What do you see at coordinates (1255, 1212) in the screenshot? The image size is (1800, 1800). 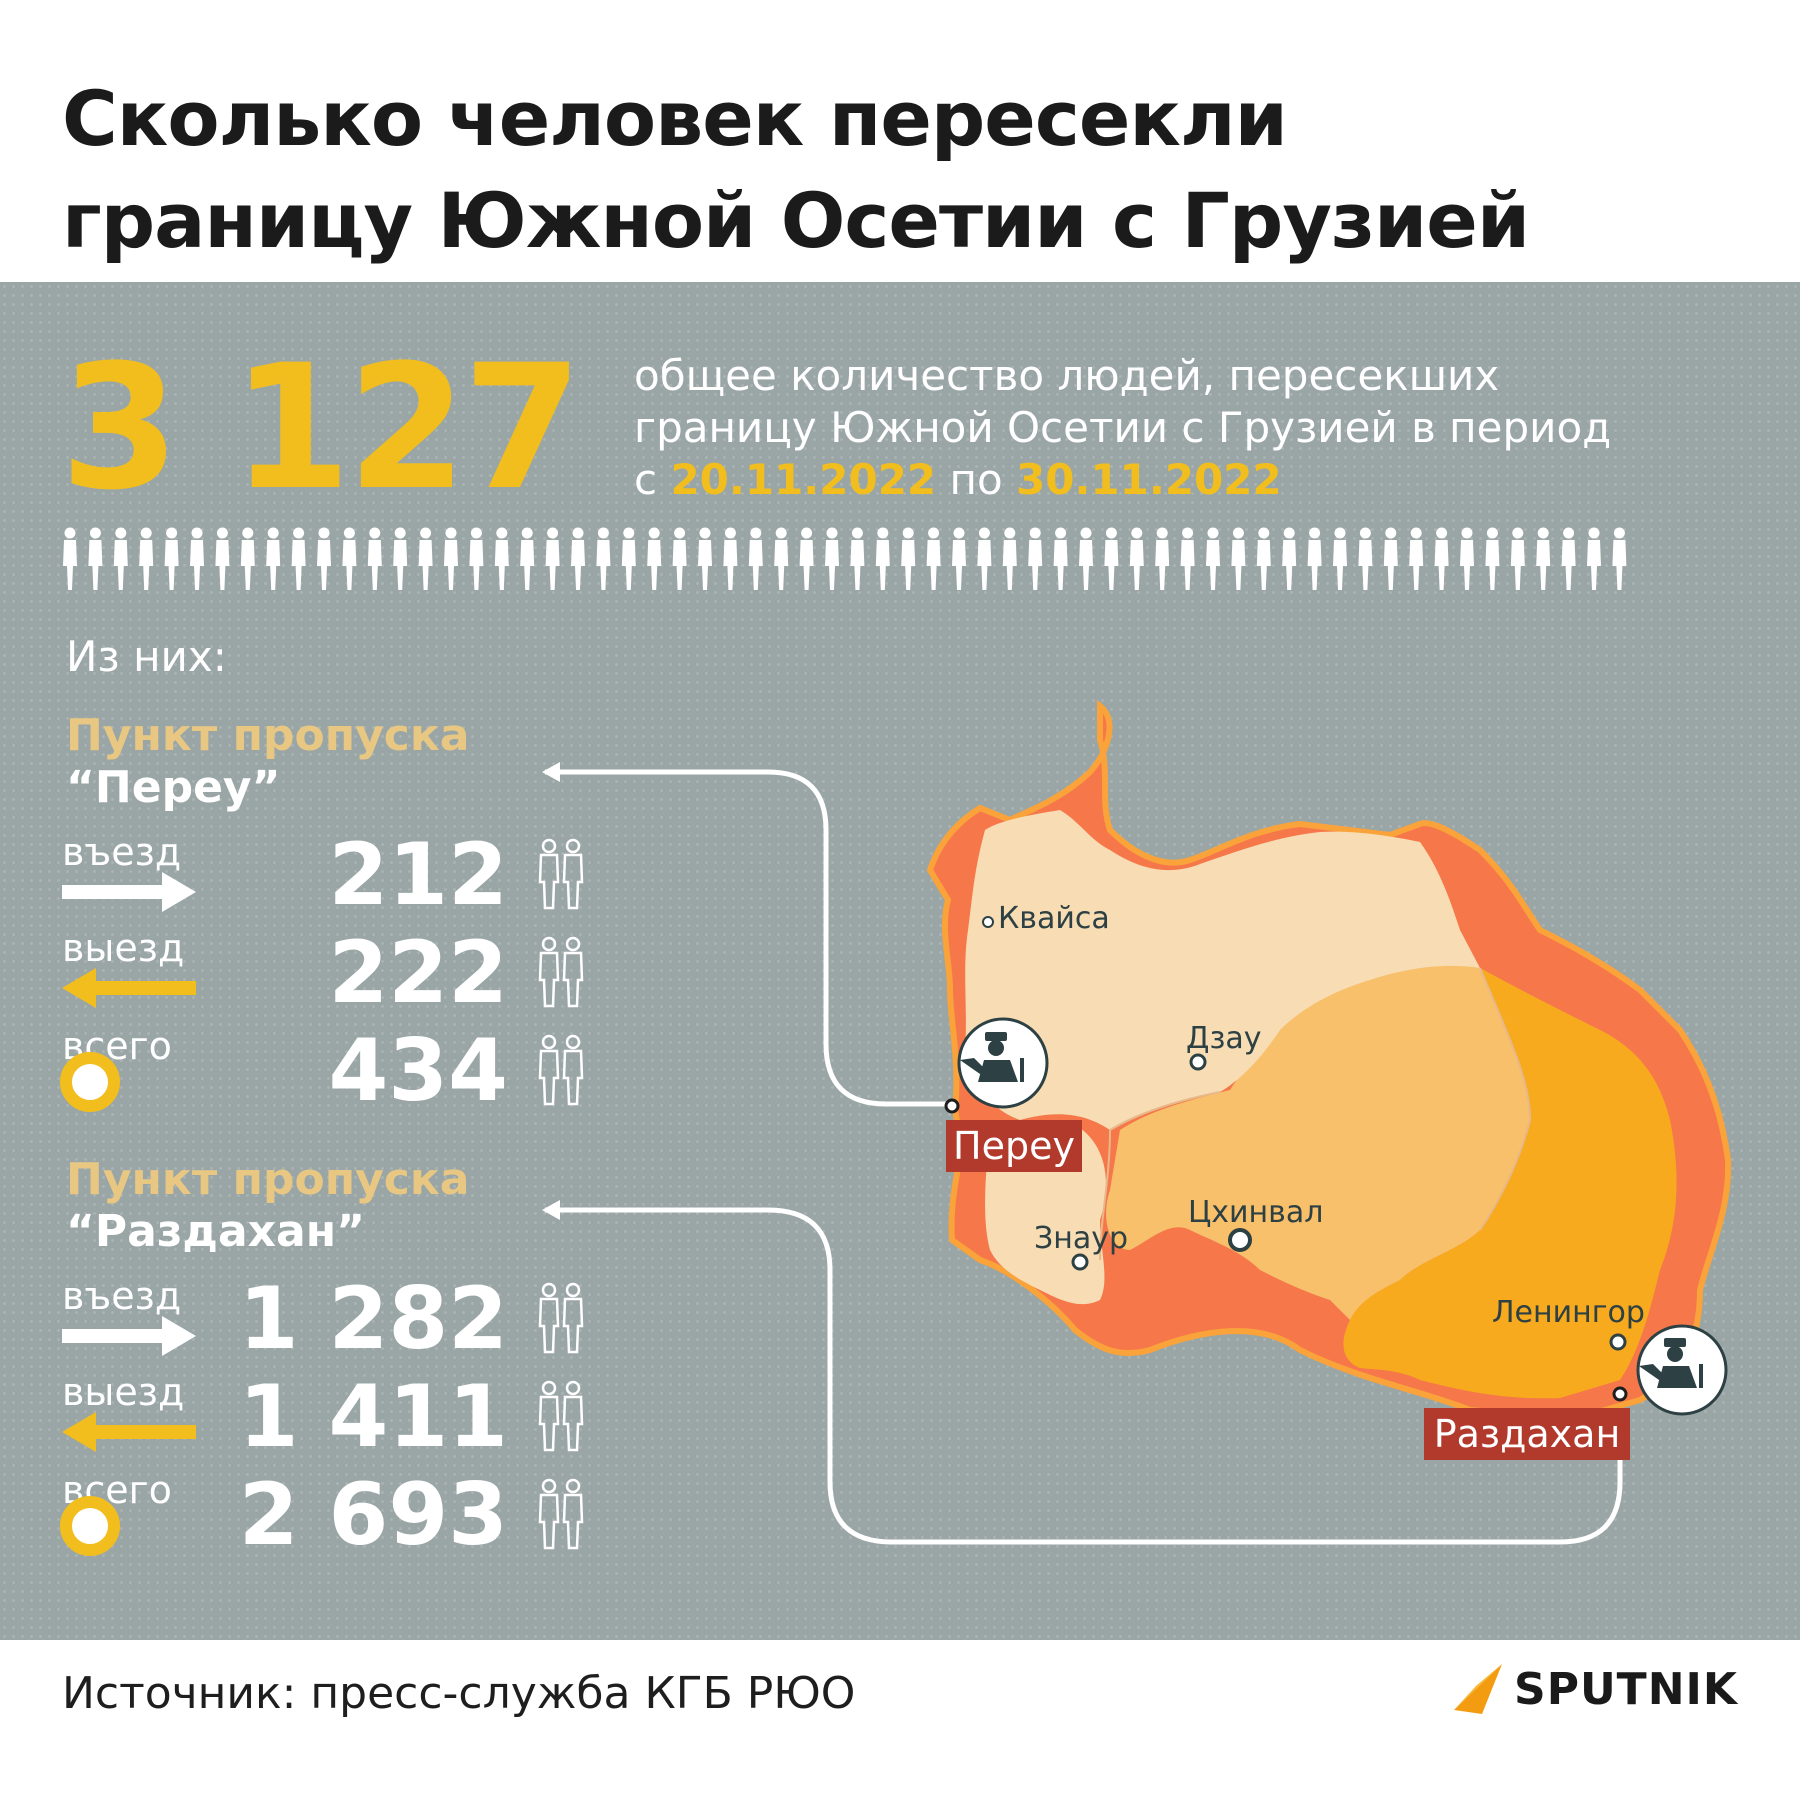 I see `town-label: Цхинвал` at bounding box center [1255, 1212].